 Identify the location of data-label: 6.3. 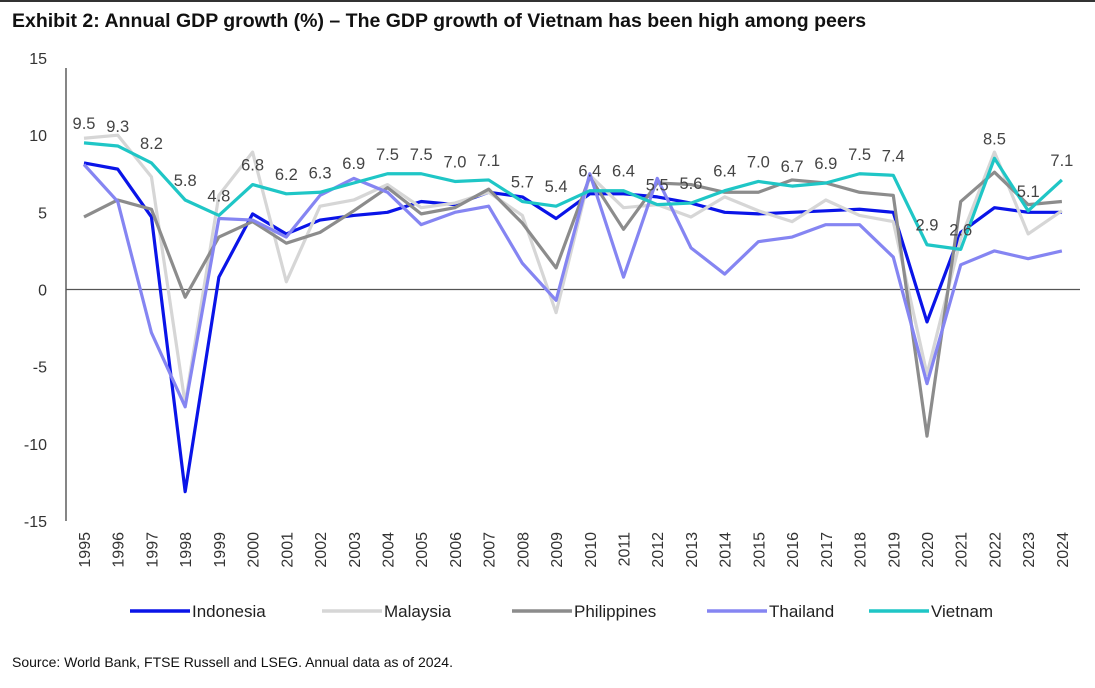
(320, 173).